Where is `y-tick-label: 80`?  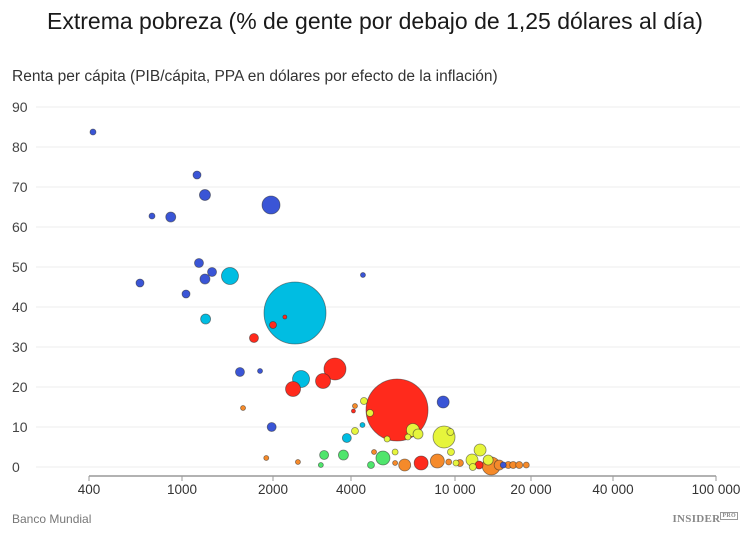
y-tick-label: 80 is located at coordinates (20, 147).